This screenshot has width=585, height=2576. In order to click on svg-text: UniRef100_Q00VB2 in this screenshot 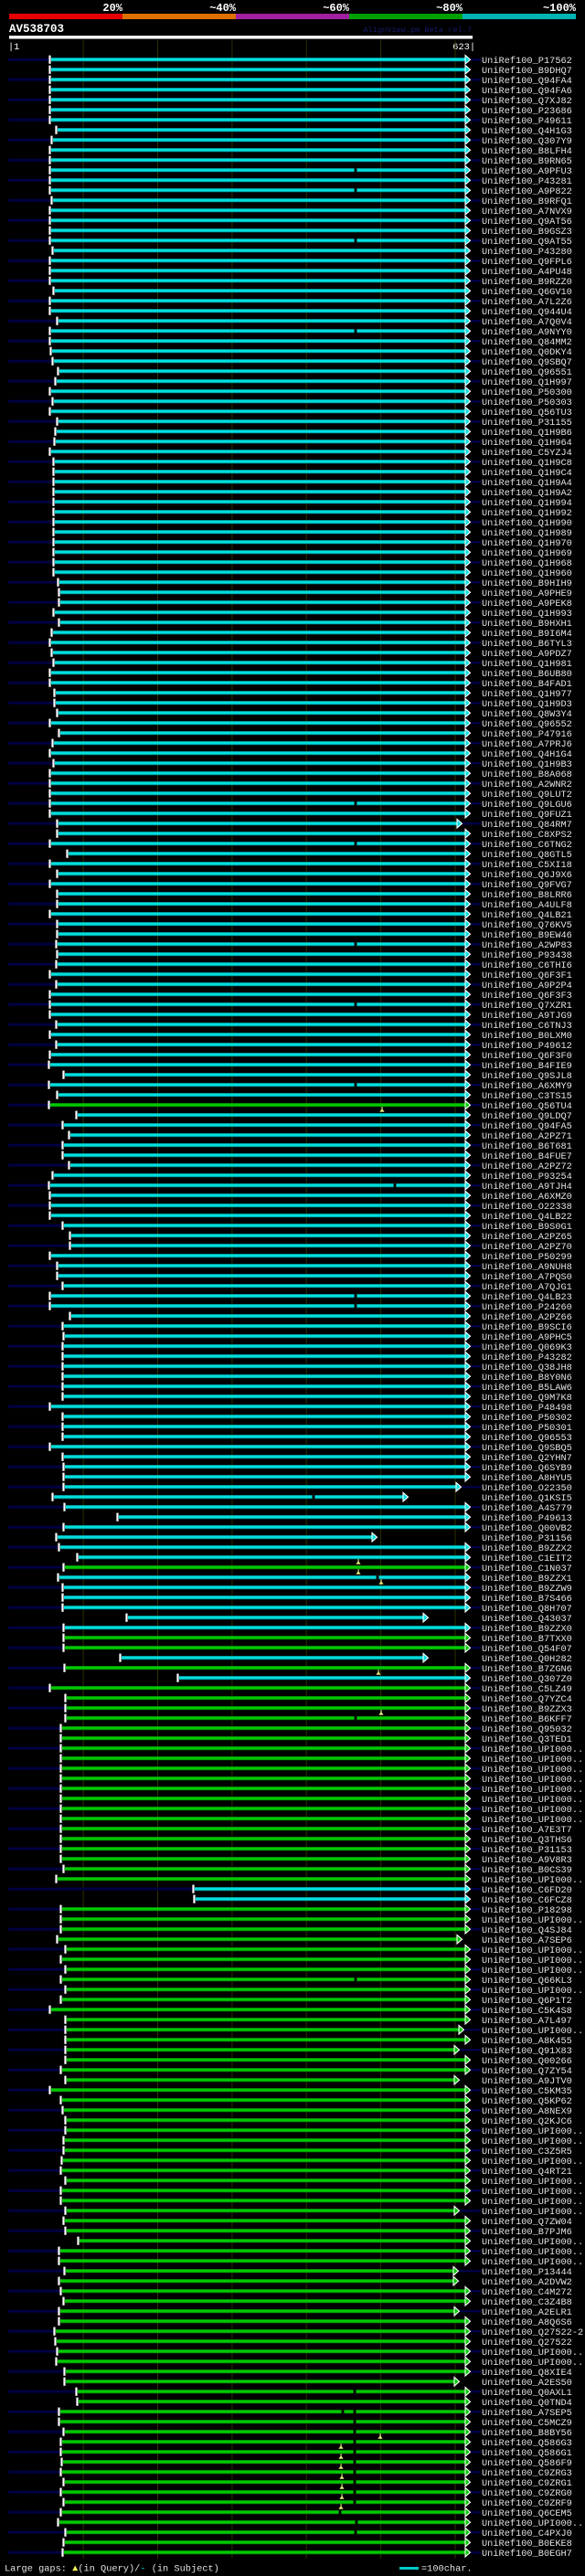, I will do `click(527, 1528)`.